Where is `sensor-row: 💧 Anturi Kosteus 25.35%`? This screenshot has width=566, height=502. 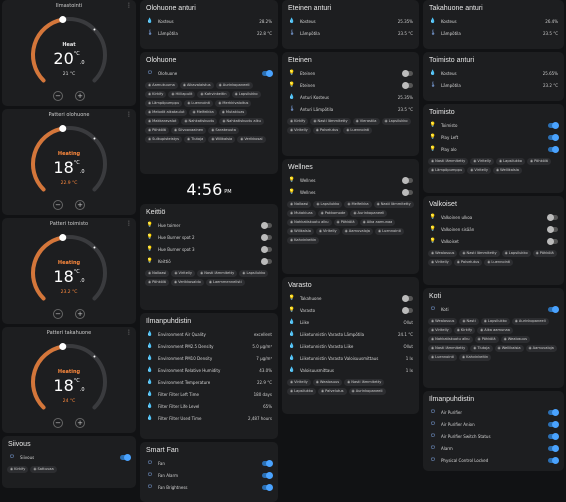 sensor-row: 💧 Anturi Kosteus 25.35% is located at coordinates (350, 97).